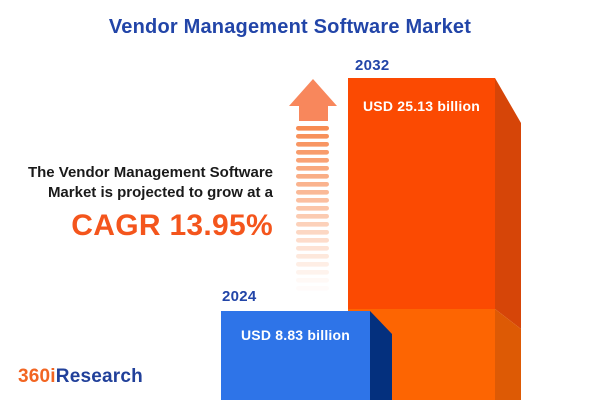 The image size is (600, 400). I want to click on brand-logo: 360iResearch, so click(80, 377).